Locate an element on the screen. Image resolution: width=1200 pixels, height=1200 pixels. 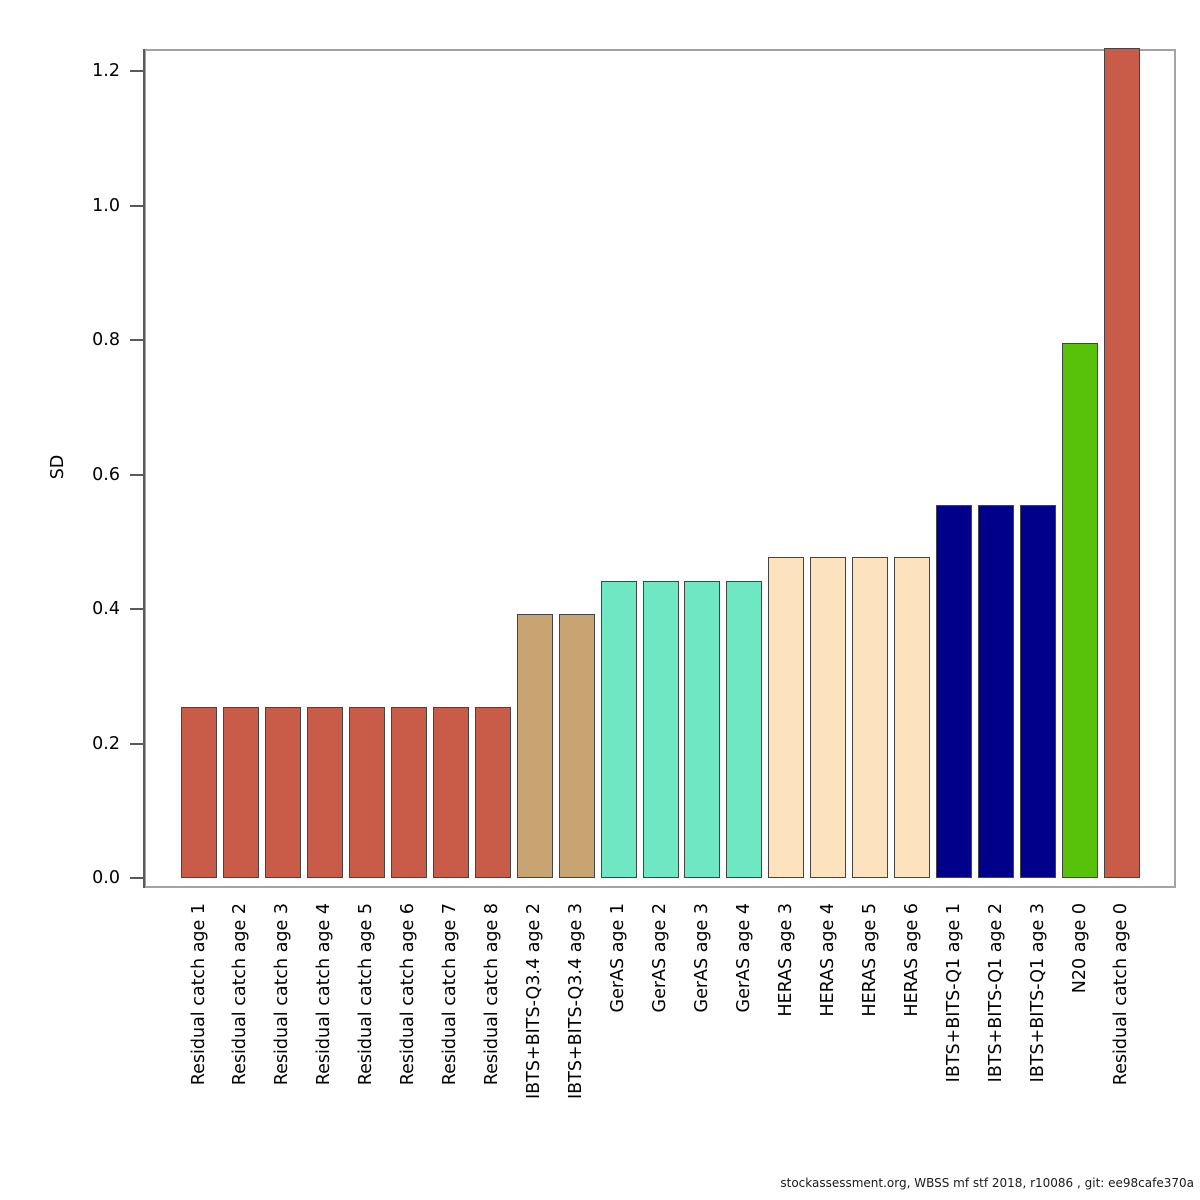
y-tick-label-1.0: 1.0 is located at coordinates (106, 205).